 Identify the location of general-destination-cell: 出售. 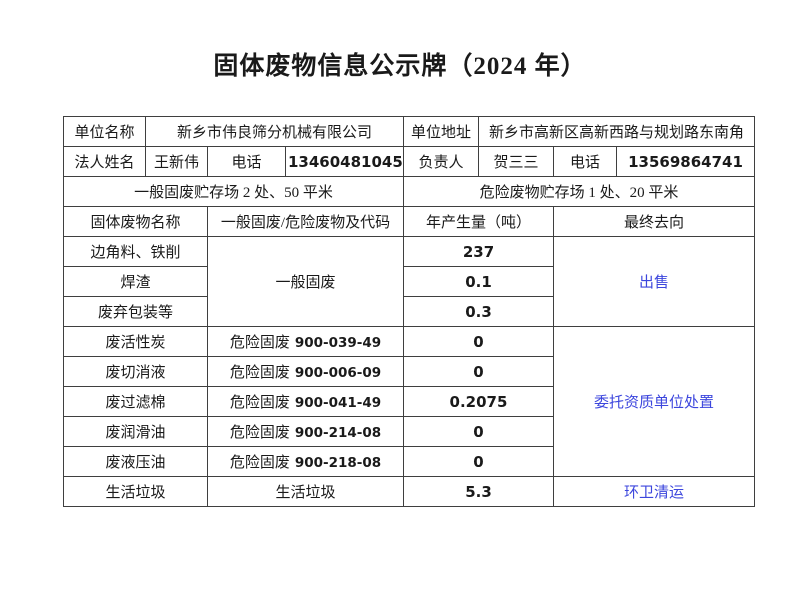
(654, 281).